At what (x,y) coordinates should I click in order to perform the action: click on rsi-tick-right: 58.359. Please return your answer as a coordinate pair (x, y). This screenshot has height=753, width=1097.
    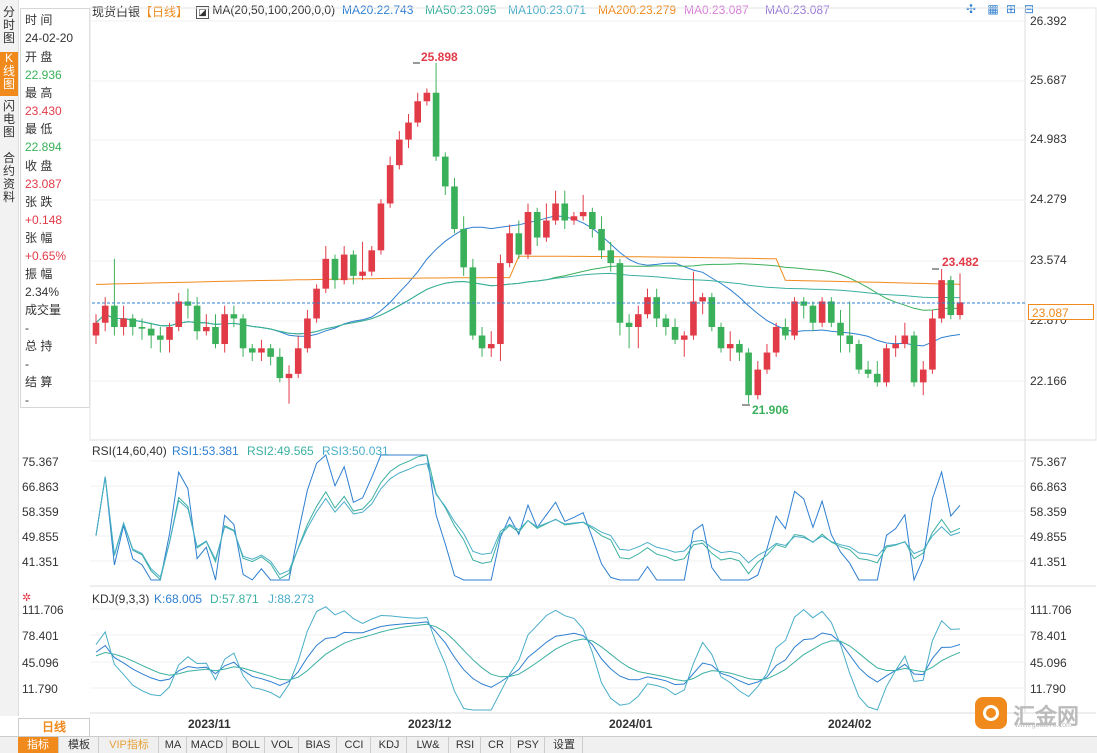
    Looking at the image, I should click on (1048, 512).